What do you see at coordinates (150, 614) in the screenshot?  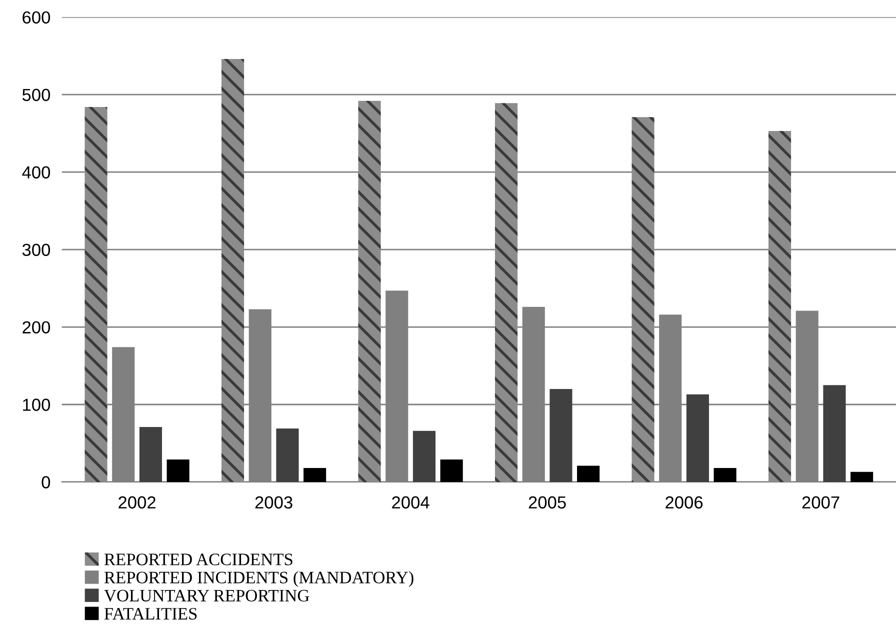 I see `legend-label: FATALITIES` at bounding box center [150, 614].